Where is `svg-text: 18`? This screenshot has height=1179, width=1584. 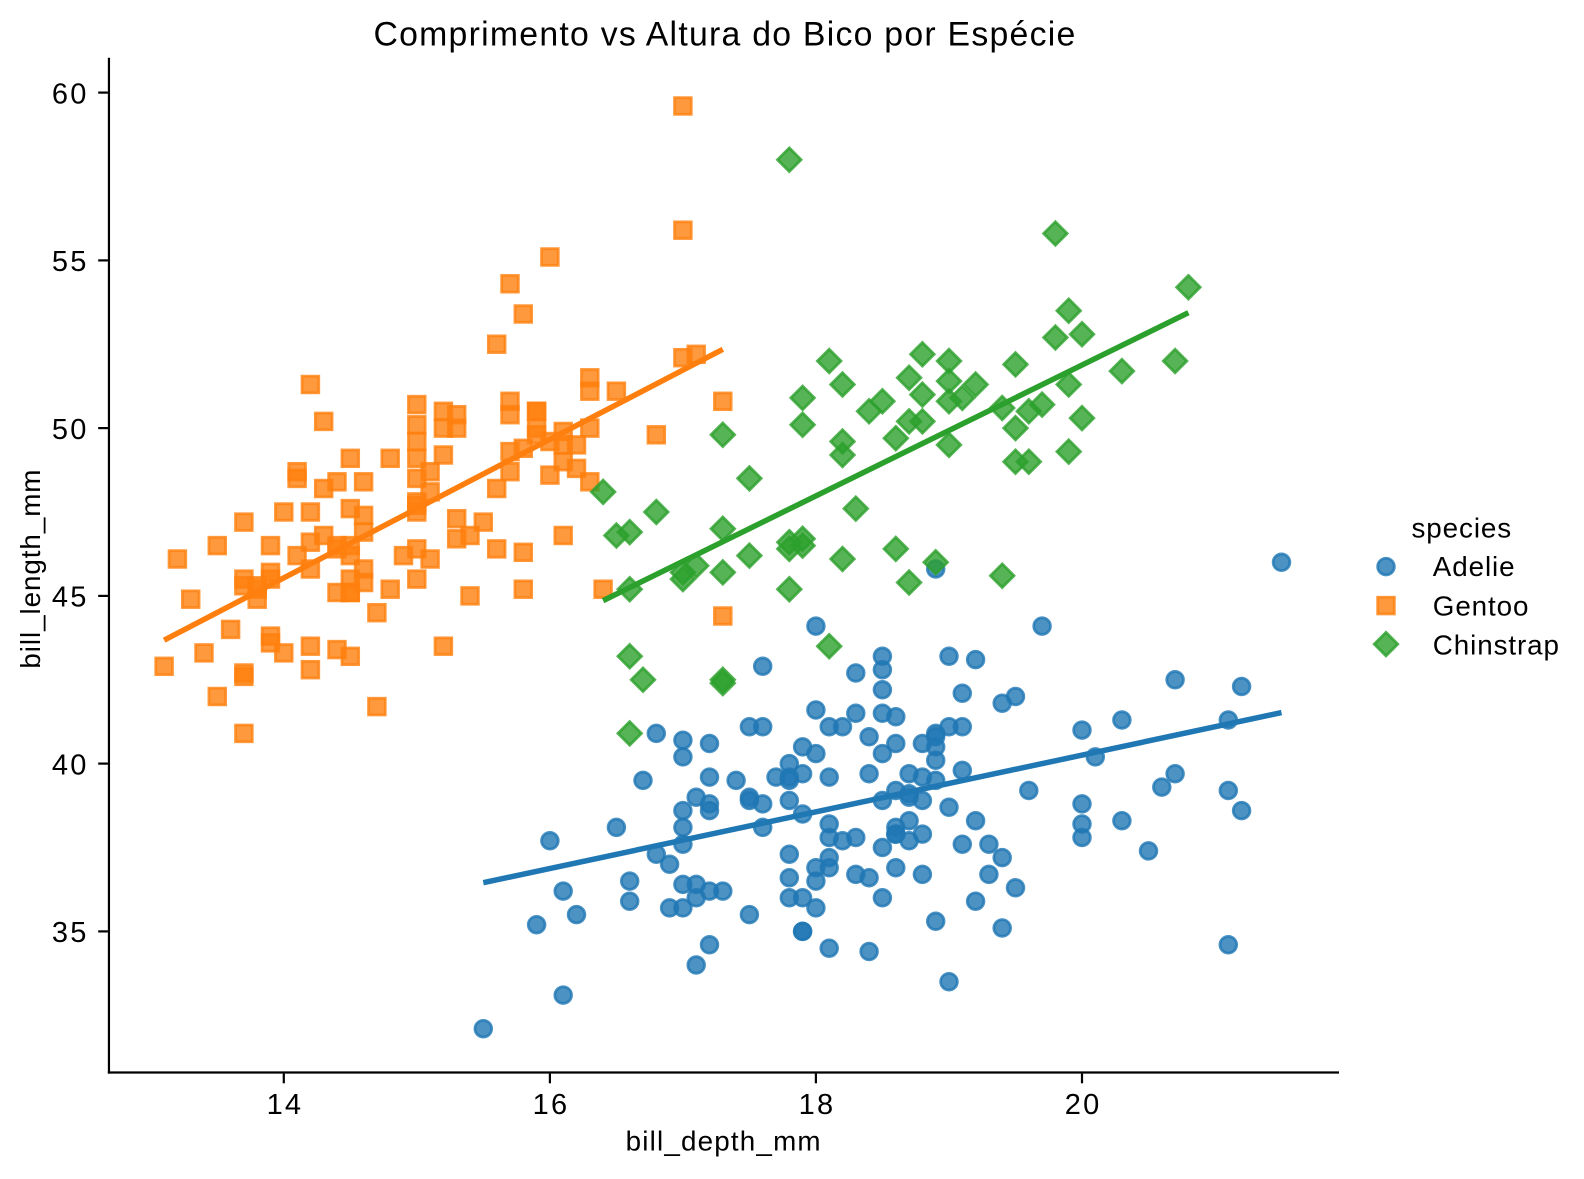 svg-text: 18 is located at coordinates (817, 1105).